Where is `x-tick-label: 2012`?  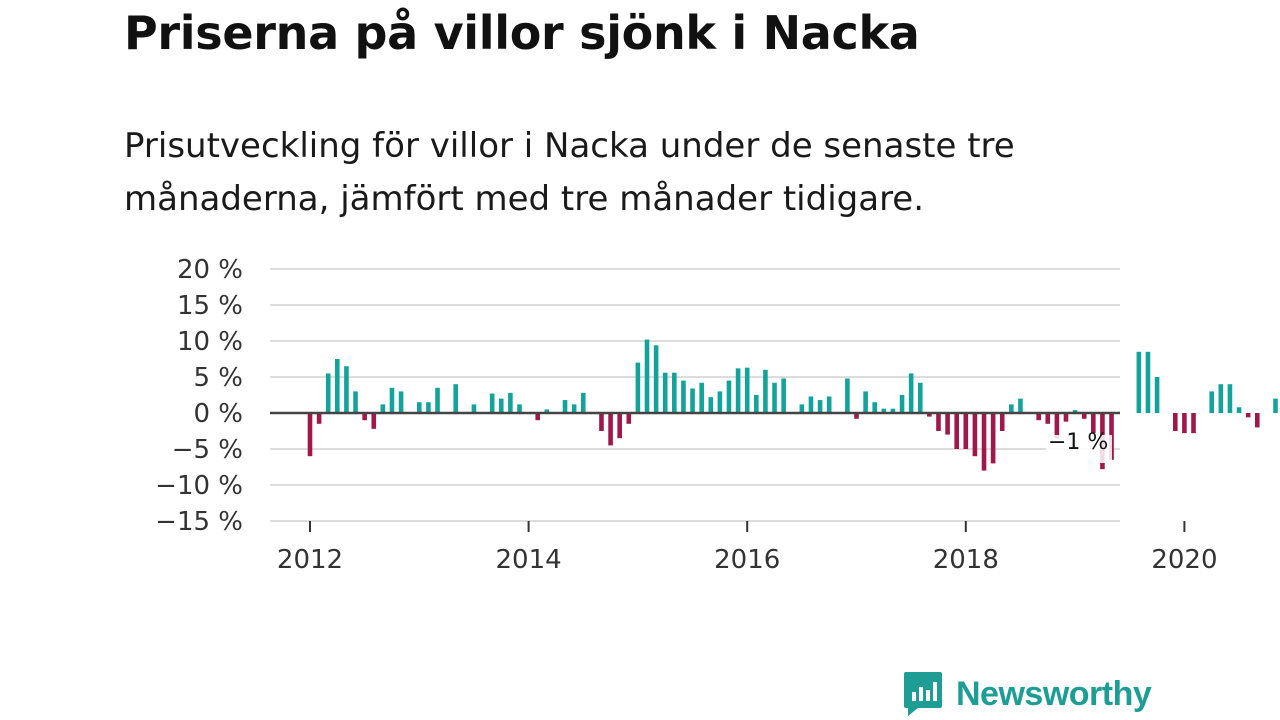
x-tick-label: 2012 is located at coordinates (310, 560).